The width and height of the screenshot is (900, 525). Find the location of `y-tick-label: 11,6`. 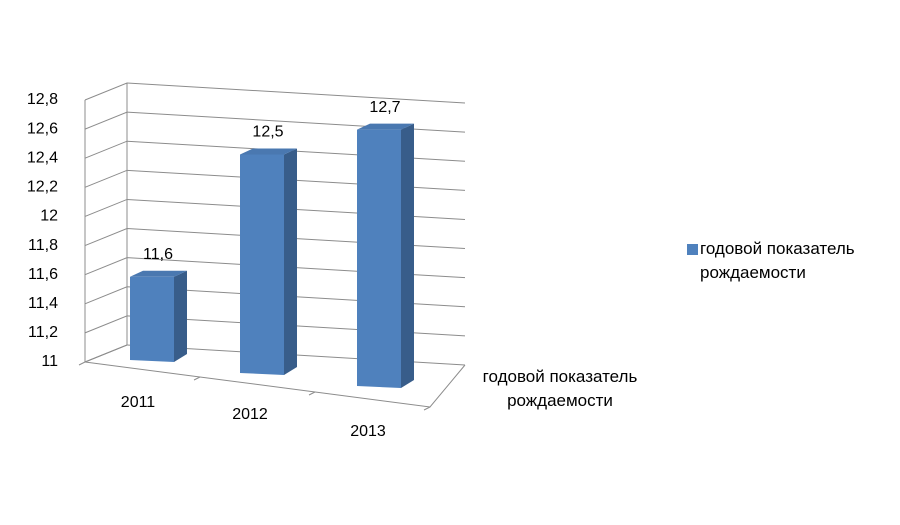

y-tick-label: 11,6 is located at coordinates (43, 274).